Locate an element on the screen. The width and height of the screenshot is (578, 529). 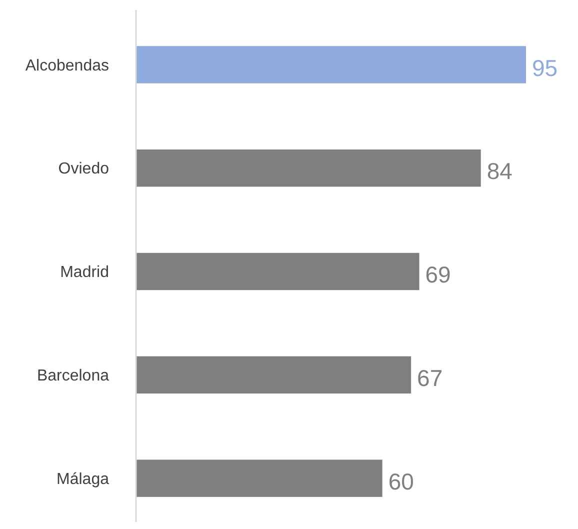
data-label: 69 is located at coordinates (438, 275).